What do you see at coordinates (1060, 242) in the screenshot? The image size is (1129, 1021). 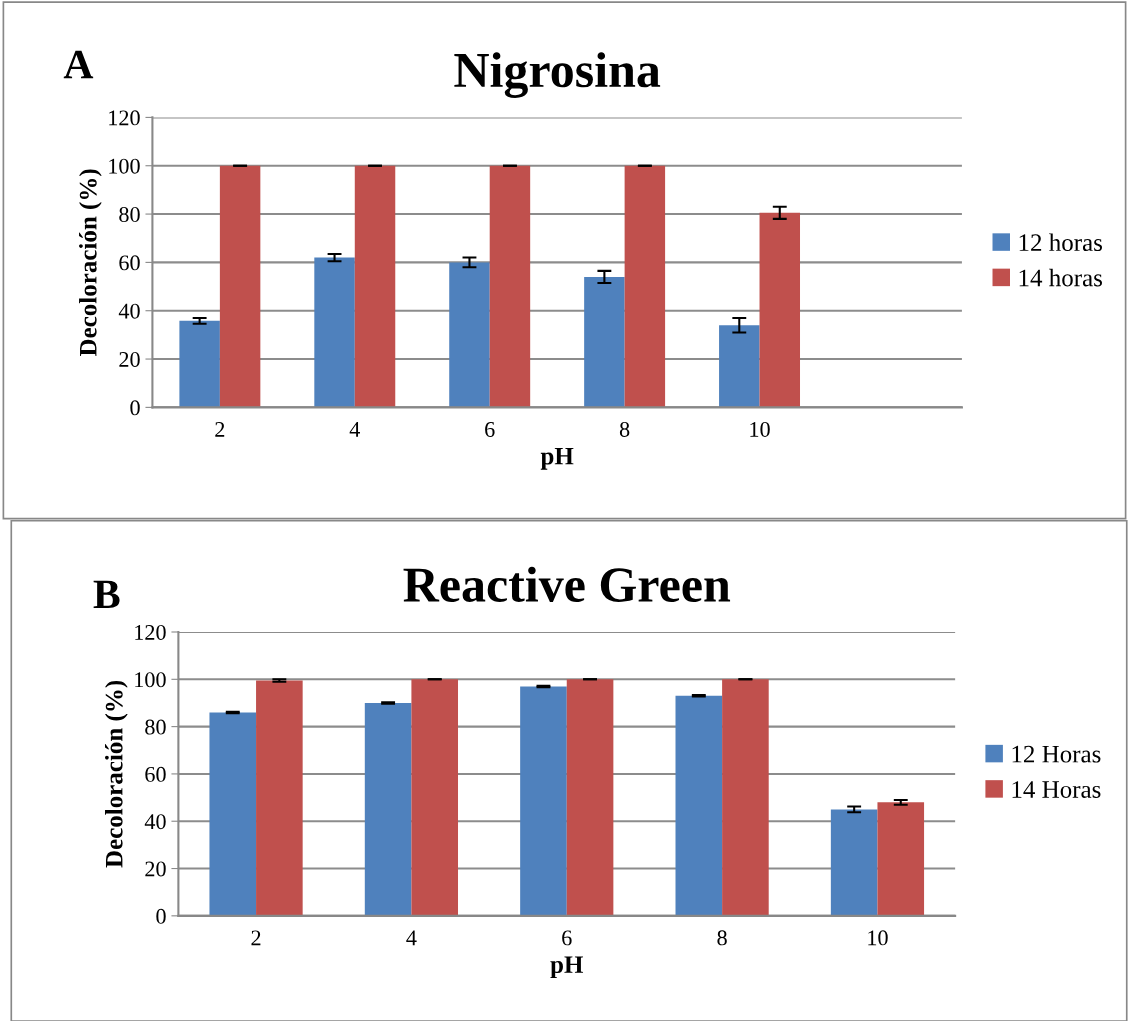 I see `legend-label: 12 horas` at bounding box center [1060, 242].